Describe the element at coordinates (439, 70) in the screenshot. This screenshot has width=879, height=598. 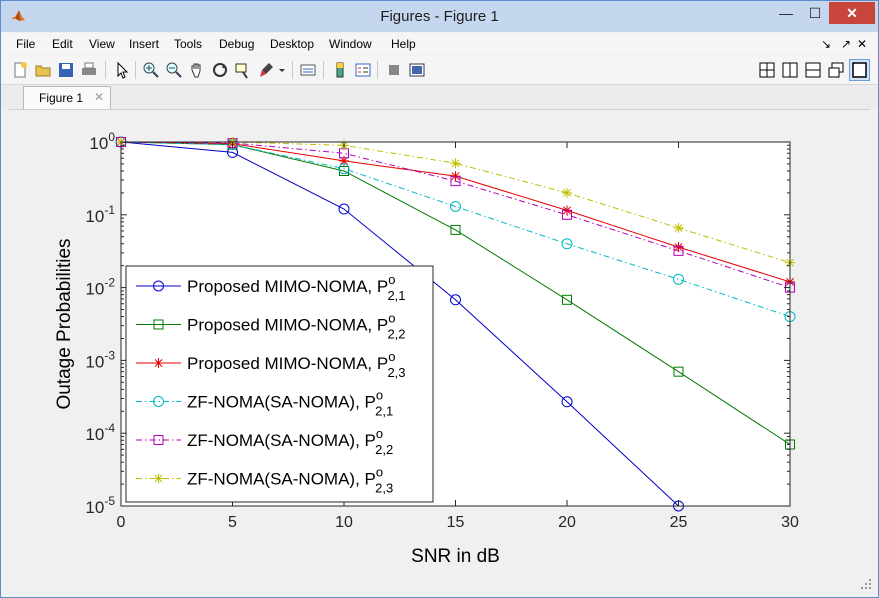
I see `figure-toolbar` at that location.